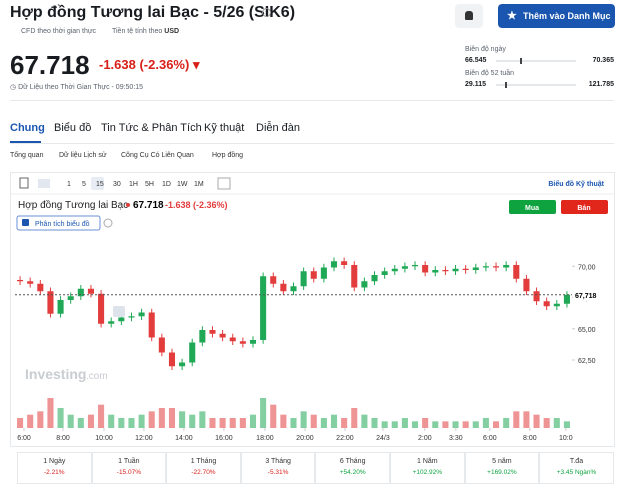 This screenshot has width=624, height=493. What do you see at coordinates (502, 461) in the screenshot?
I see `performance-period: 5 năm` at bounding box center [502, 461].